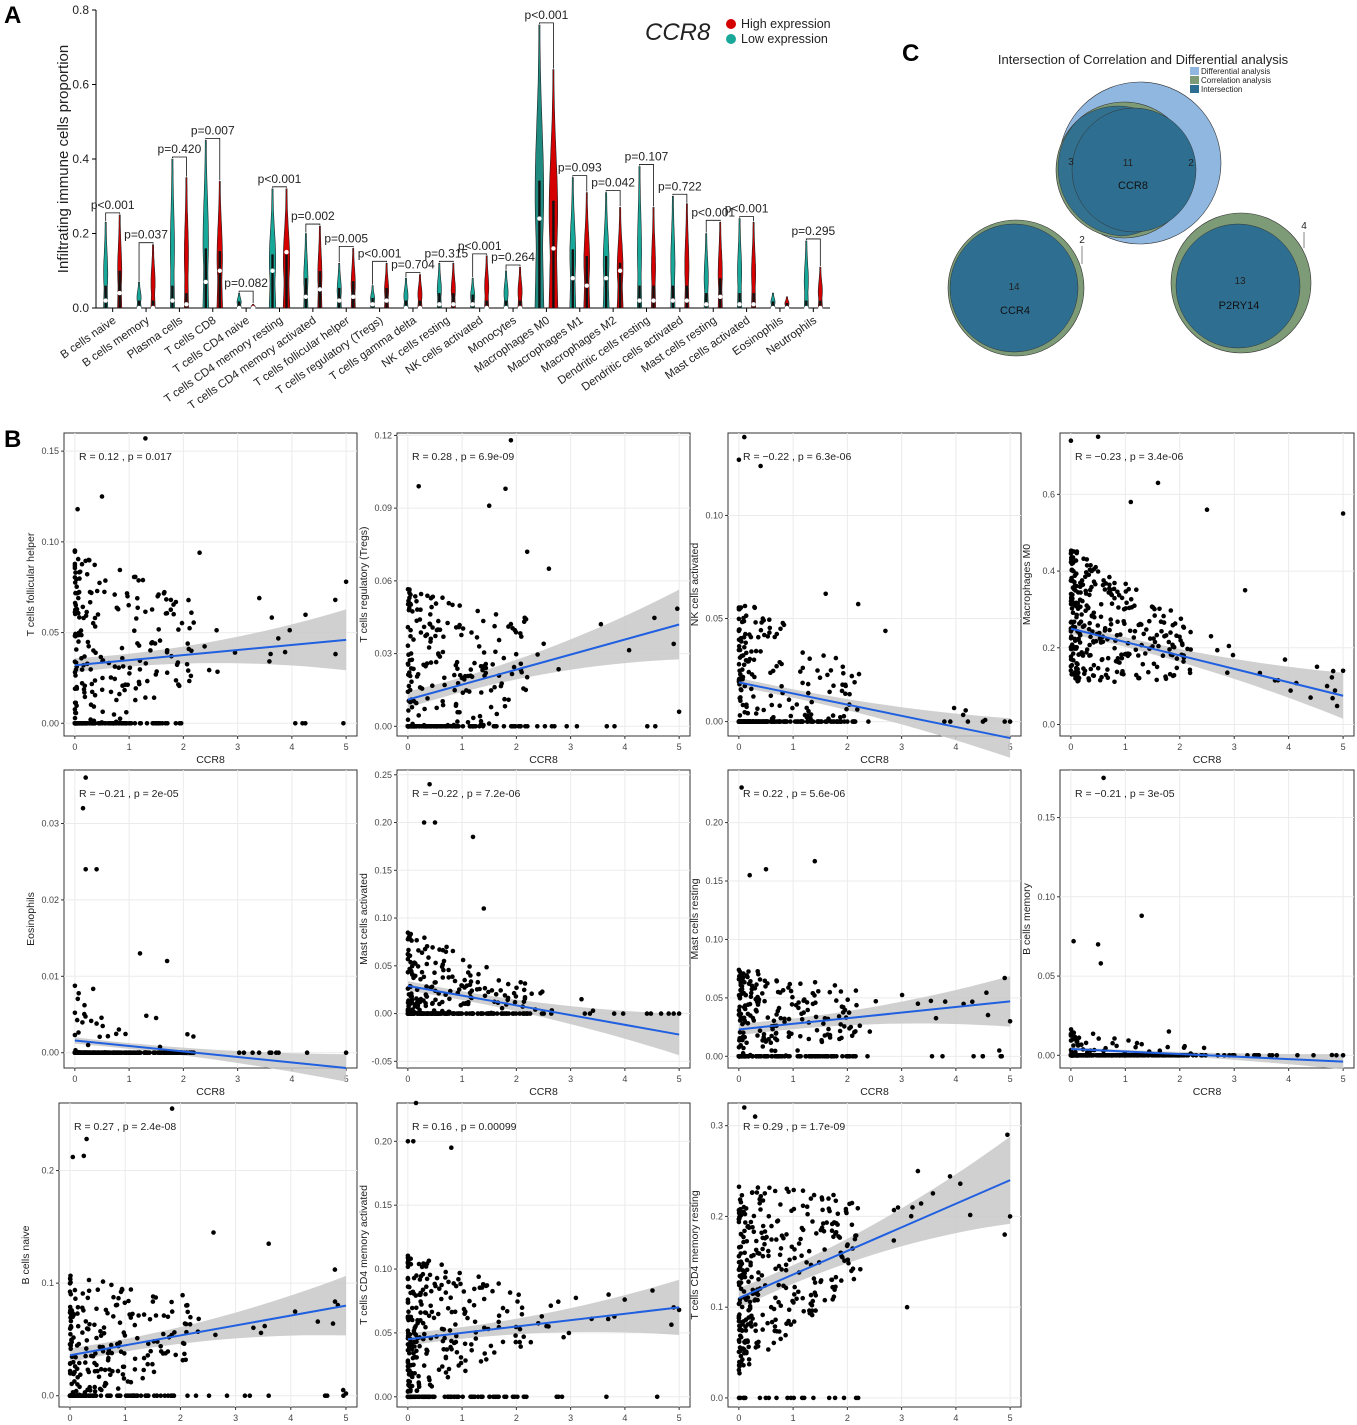  I want to click on y-tick-label: 0.05, so click(383, 1333).